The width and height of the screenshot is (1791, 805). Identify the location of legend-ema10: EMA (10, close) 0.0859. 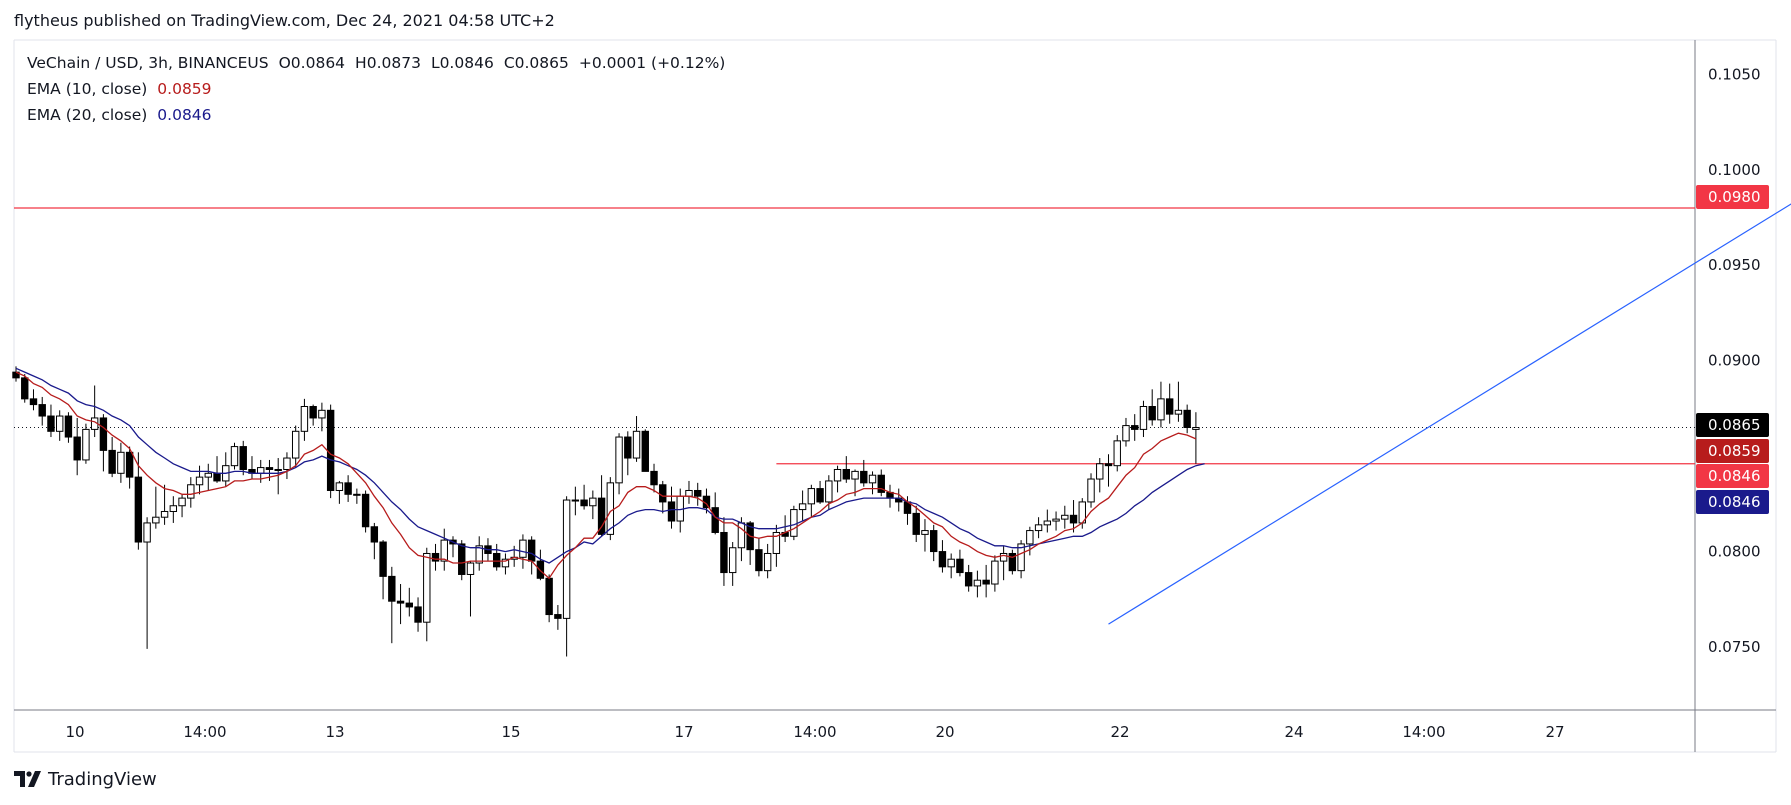
(119, 89).